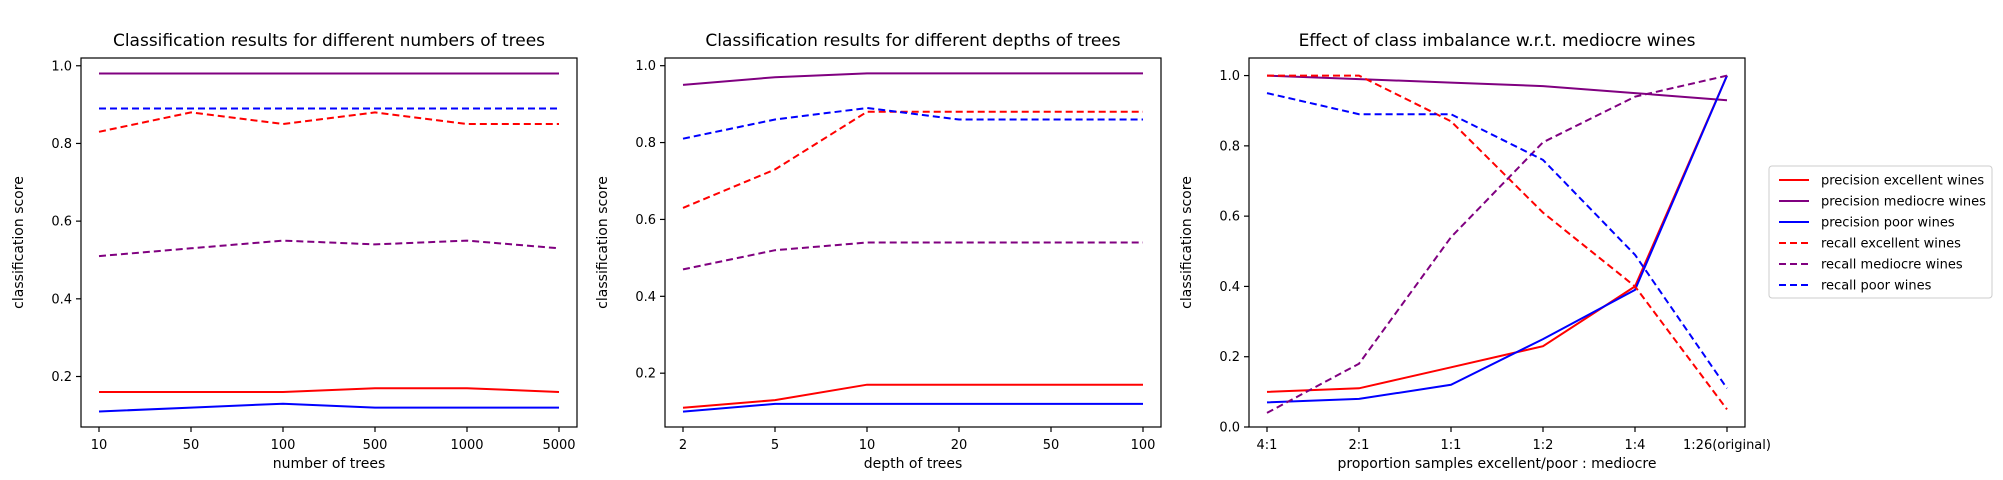 The image size is (2003, 480). I want to click on legend-label: precision poor wines, so click(1888, 223).